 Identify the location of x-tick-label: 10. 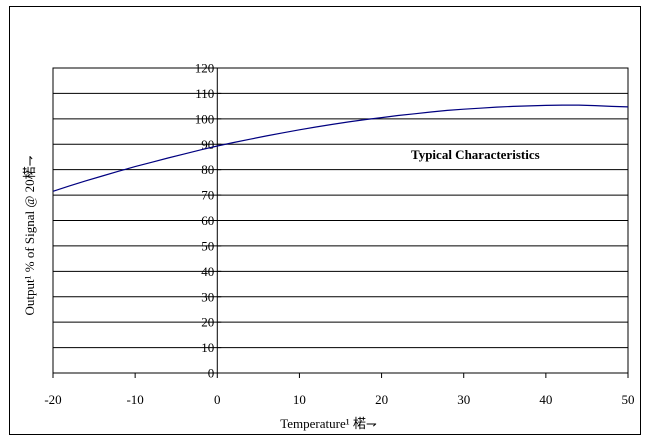
(299, 399).